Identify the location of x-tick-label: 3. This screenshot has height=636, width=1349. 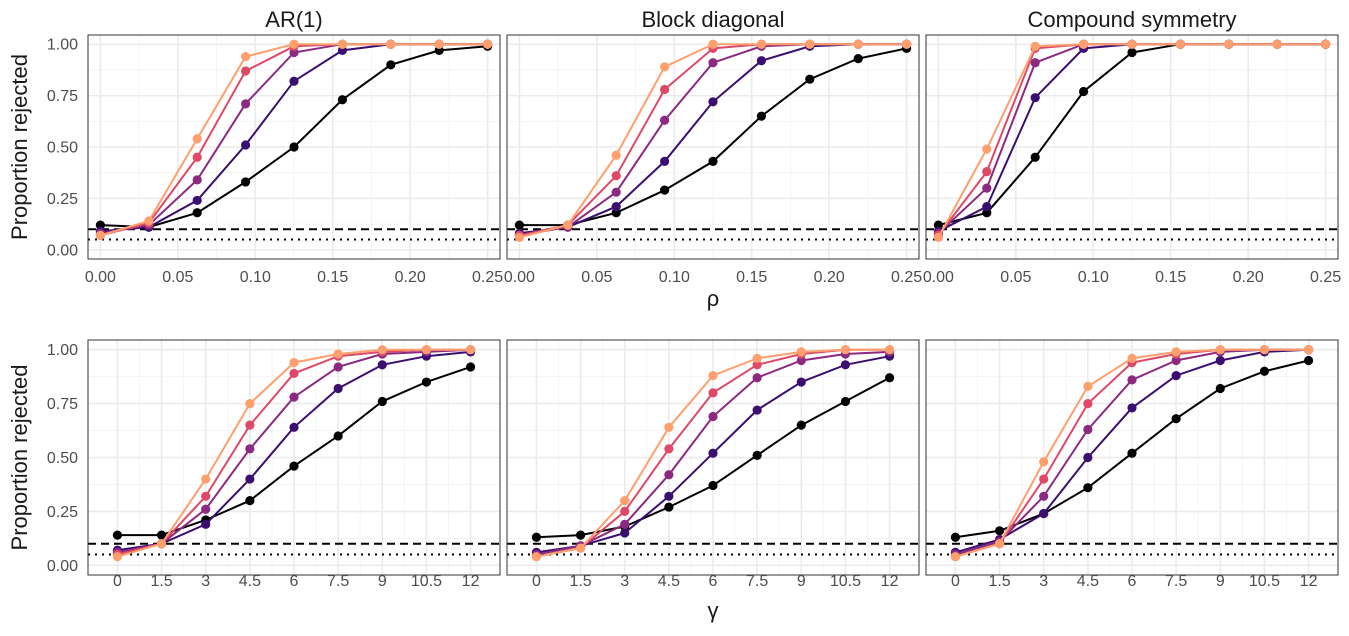
(205, 581).